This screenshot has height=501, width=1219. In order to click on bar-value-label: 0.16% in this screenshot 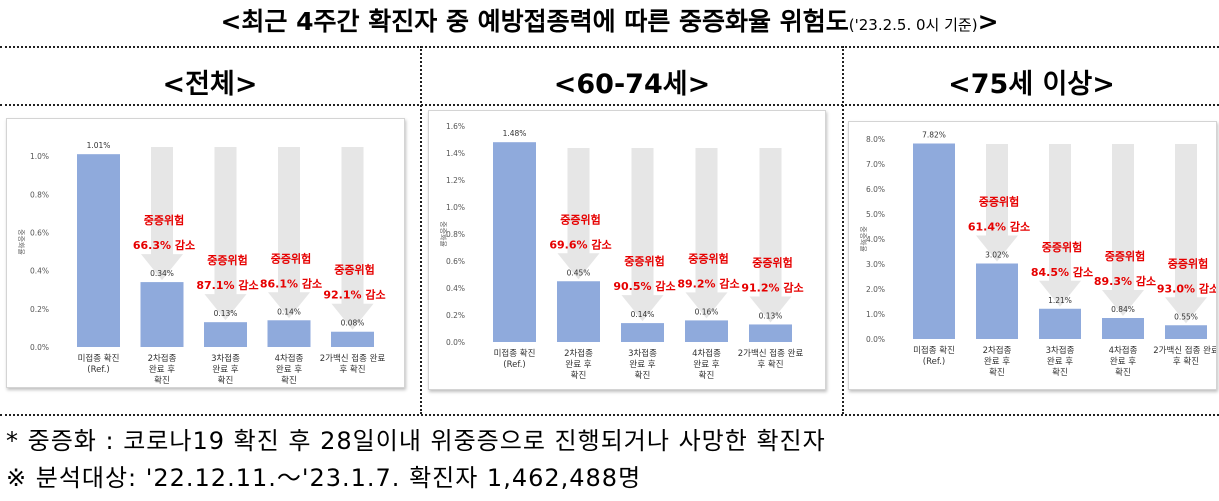, I will do `click(707, 311)`.